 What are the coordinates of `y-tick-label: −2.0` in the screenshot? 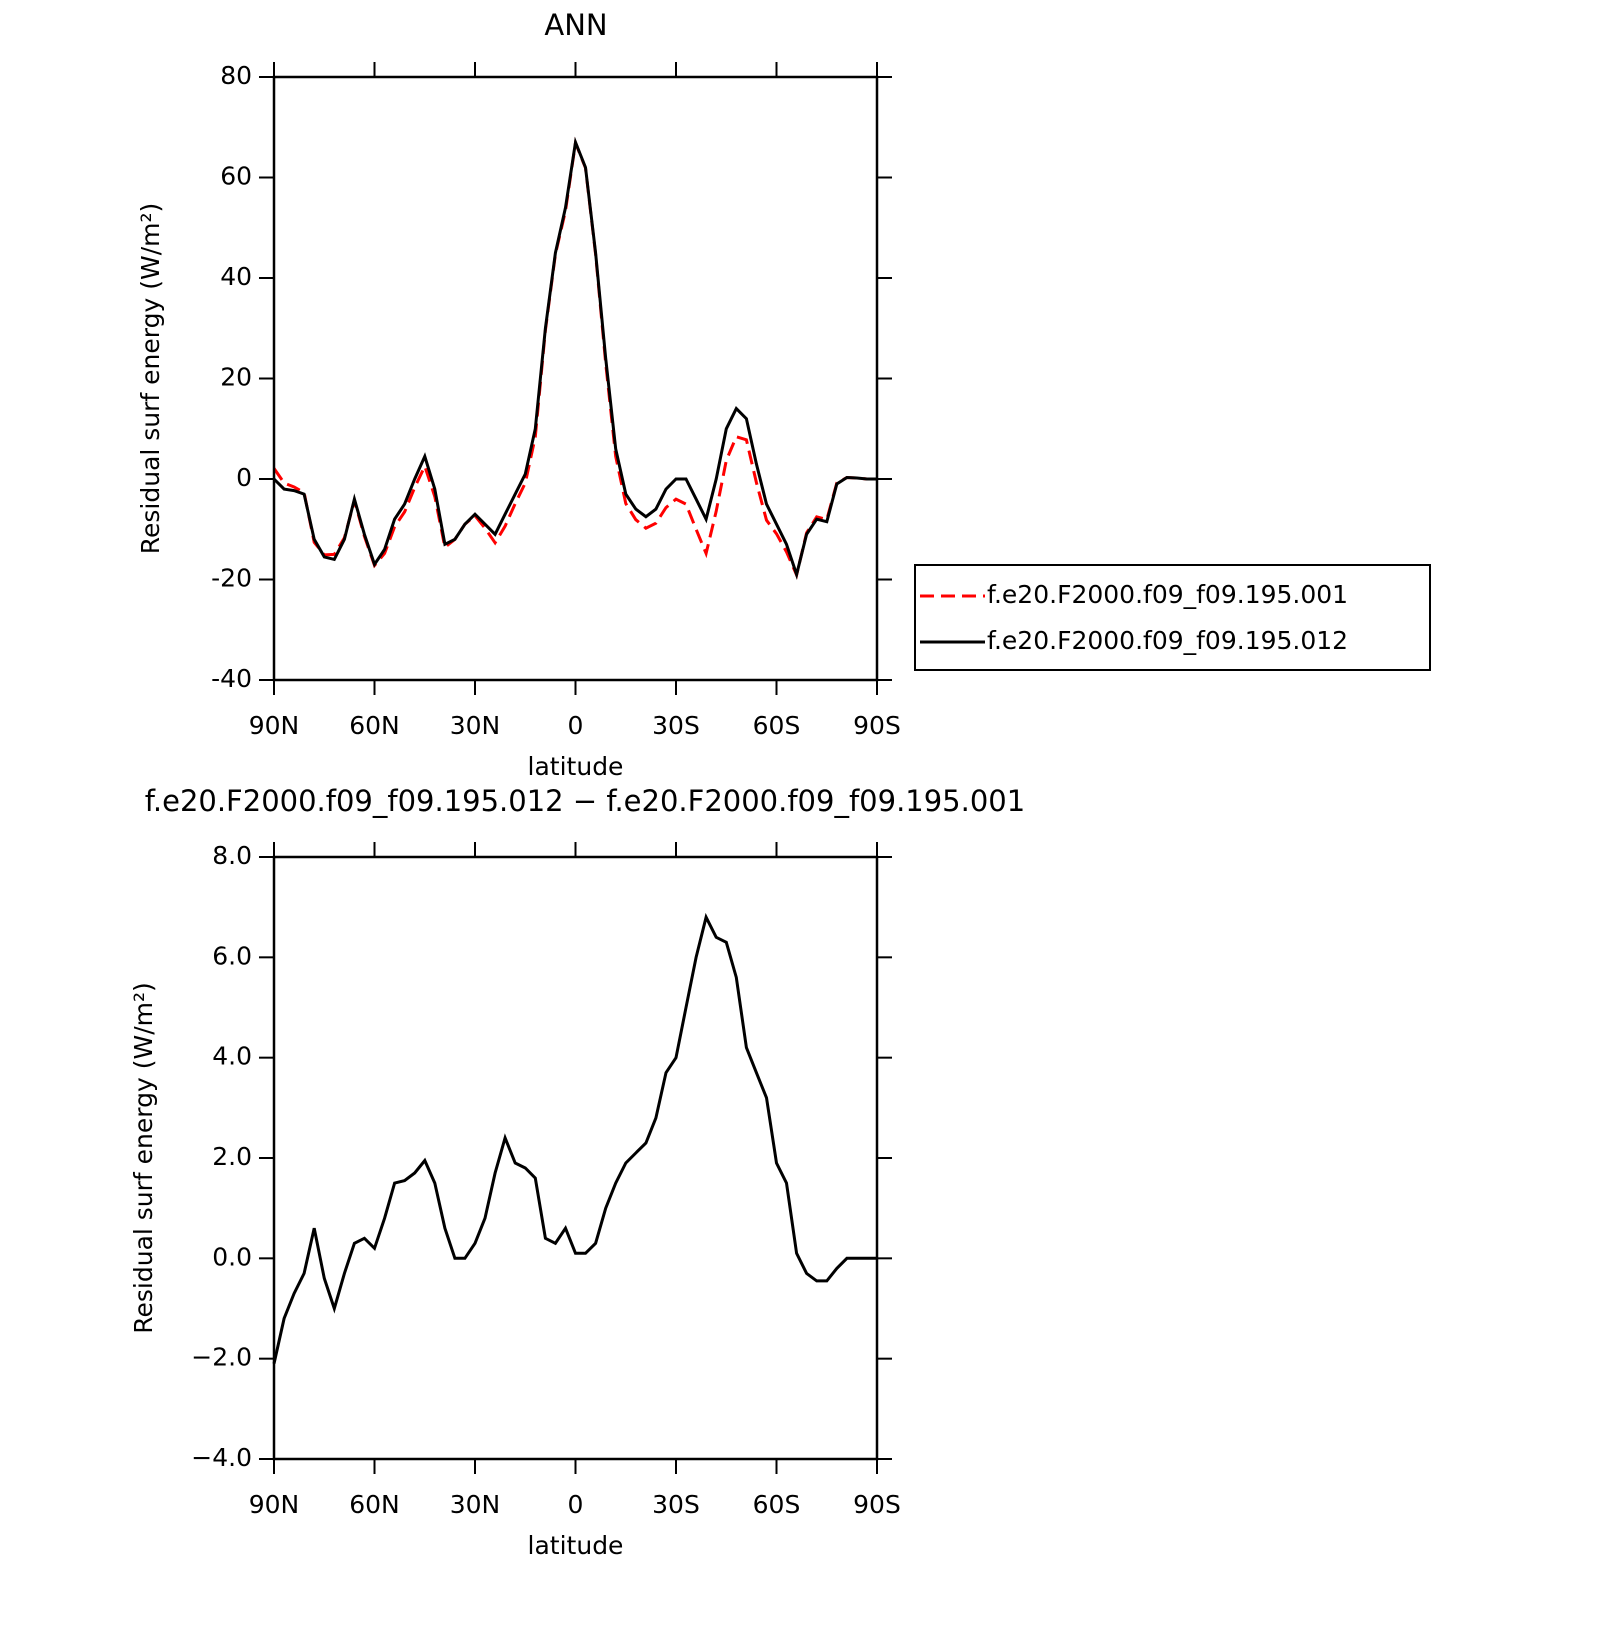 It's located at (221, 1357).